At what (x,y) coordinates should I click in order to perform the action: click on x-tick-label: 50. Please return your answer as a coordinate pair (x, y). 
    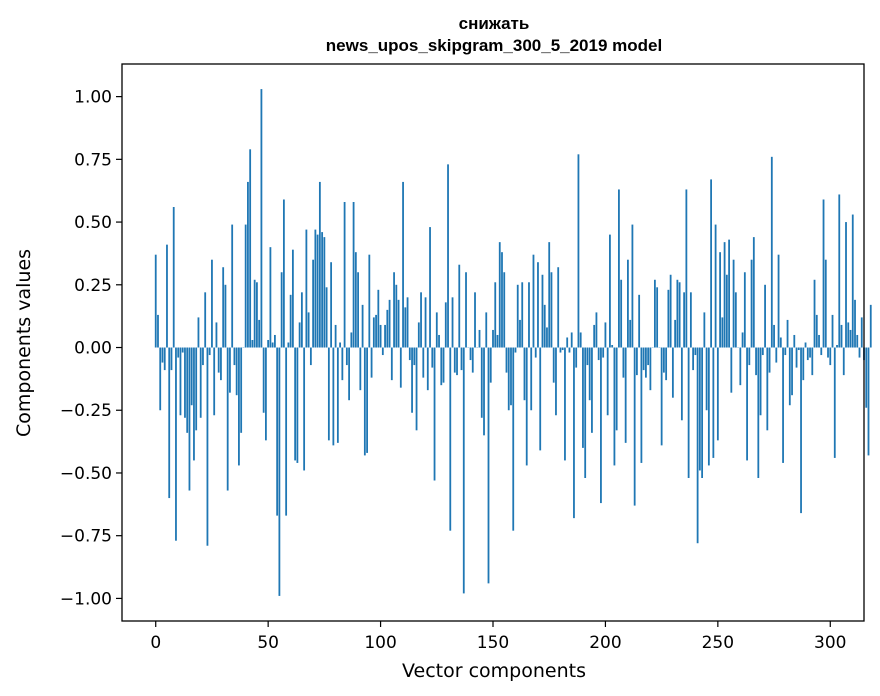
    Looking at the image, I should click on (268, 643).